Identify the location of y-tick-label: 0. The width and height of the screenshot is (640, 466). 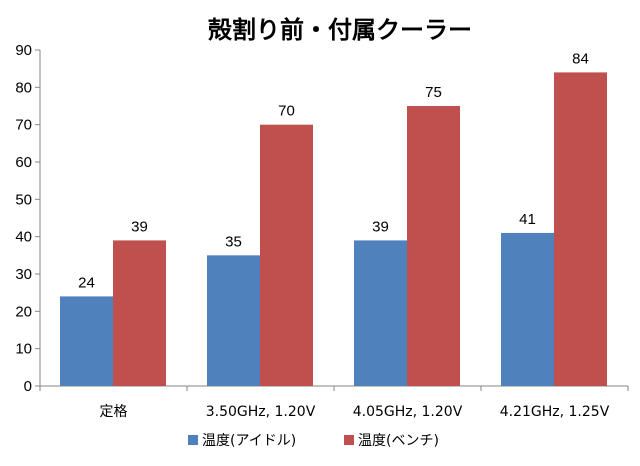
(28, 386).